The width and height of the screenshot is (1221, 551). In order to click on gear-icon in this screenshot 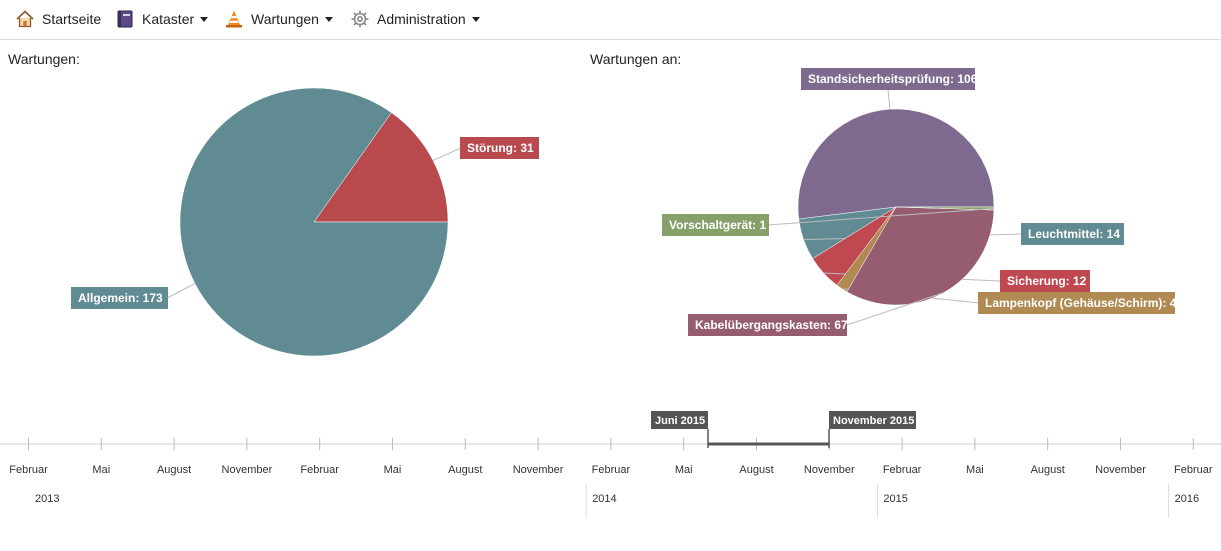, I will do `click(360, 19)`.